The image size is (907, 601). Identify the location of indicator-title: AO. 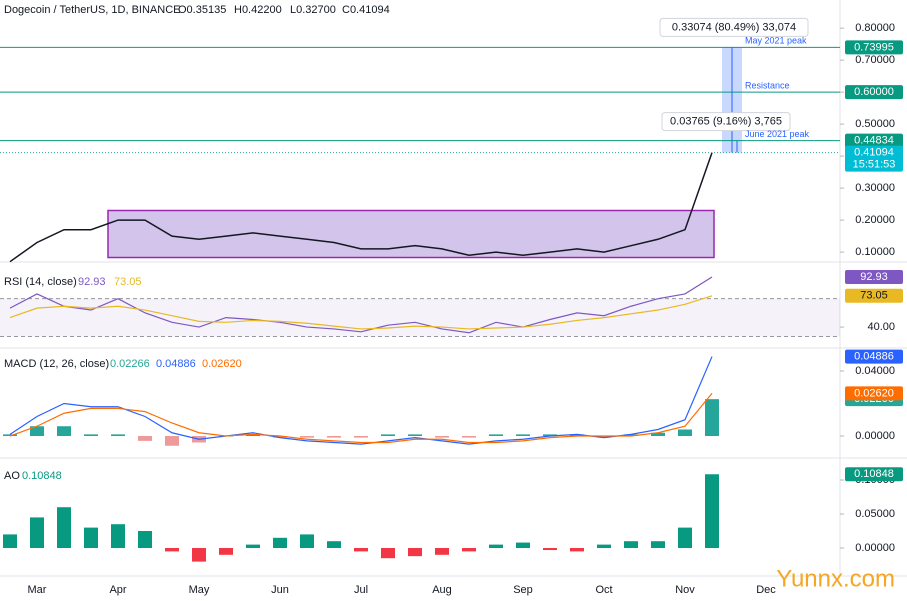
(12, 476).